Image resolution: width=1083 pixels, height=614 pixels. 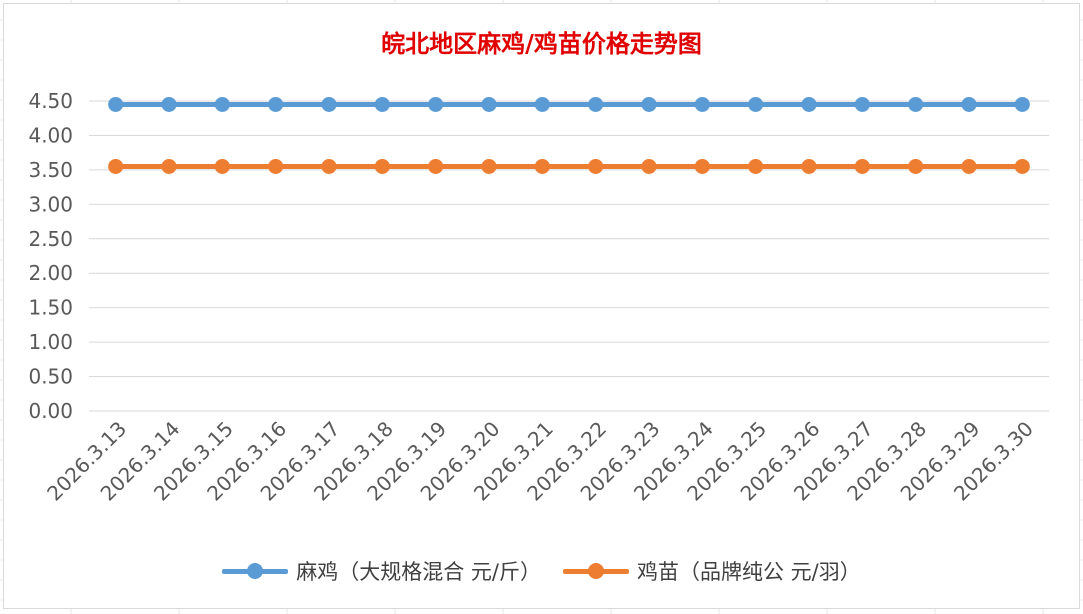 I want to click on chart-title: 皖北地区麻鸡/鸡苗价格走势图, so click(x=541, y=43).